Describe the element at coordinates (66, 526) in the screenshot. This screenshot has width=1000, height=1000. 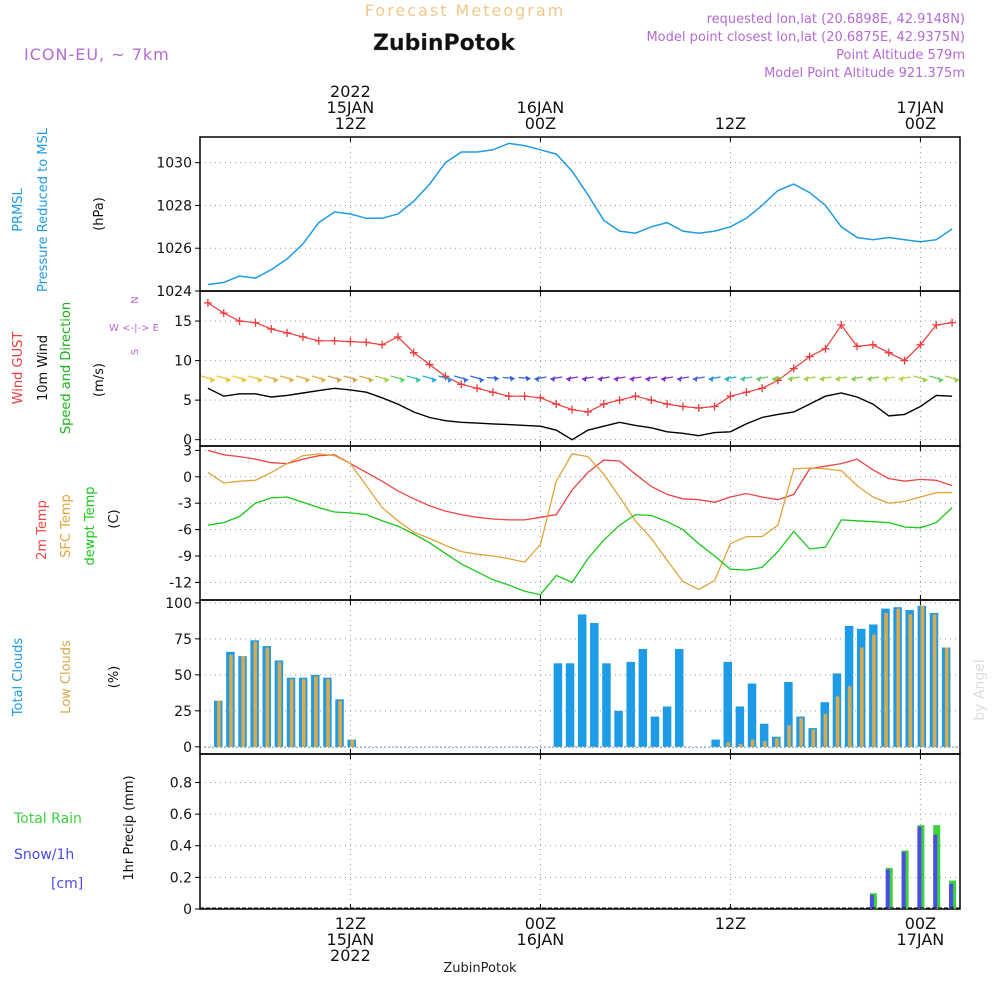
I see `temp-label-sfc: SFC Temp` at that location.